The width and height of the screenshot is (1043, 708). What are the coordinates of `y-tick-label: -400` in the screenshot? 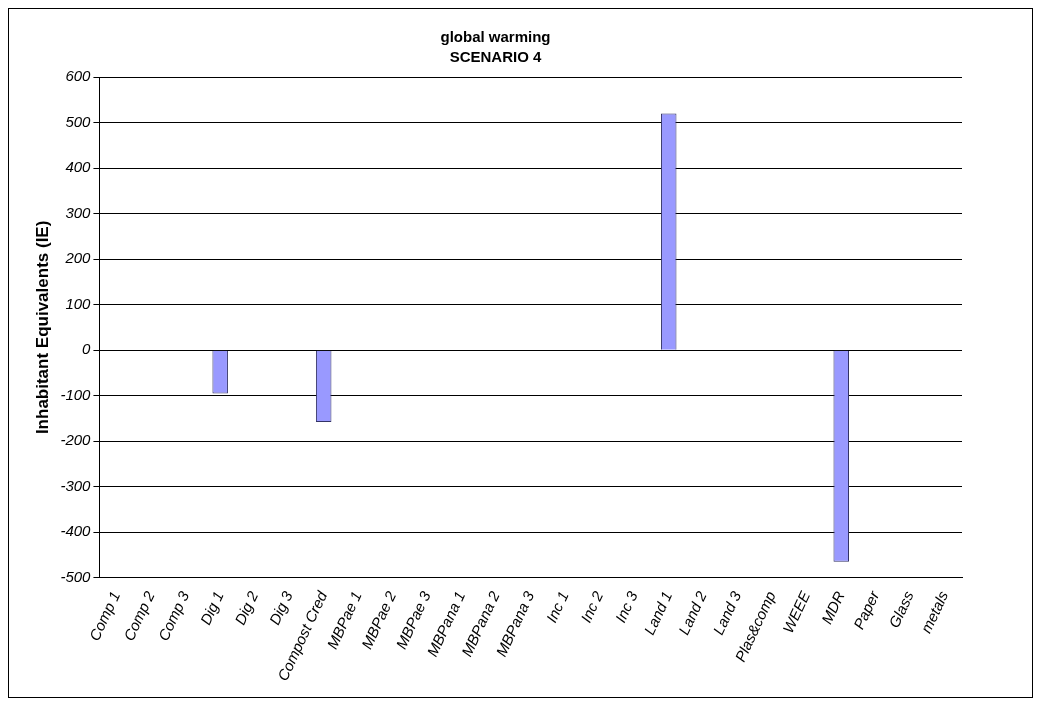 It's located at (76, 531).